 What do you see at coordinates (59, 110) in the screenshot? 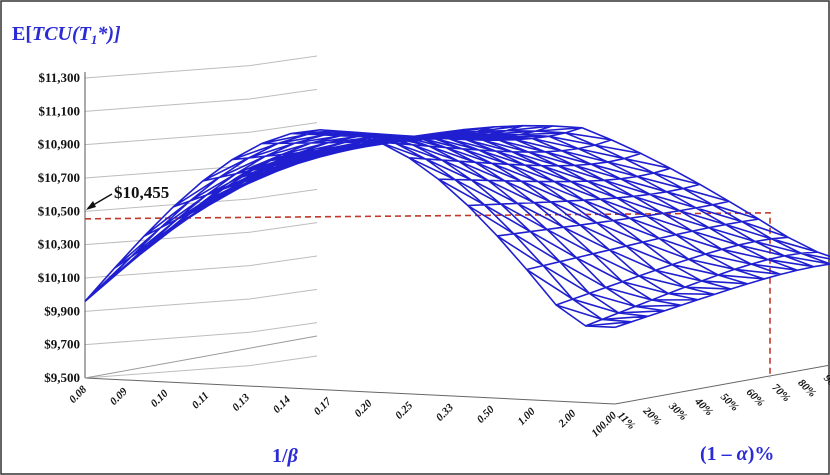
I see `y-tick-label: $11,100` at bounding box center [59, 110].